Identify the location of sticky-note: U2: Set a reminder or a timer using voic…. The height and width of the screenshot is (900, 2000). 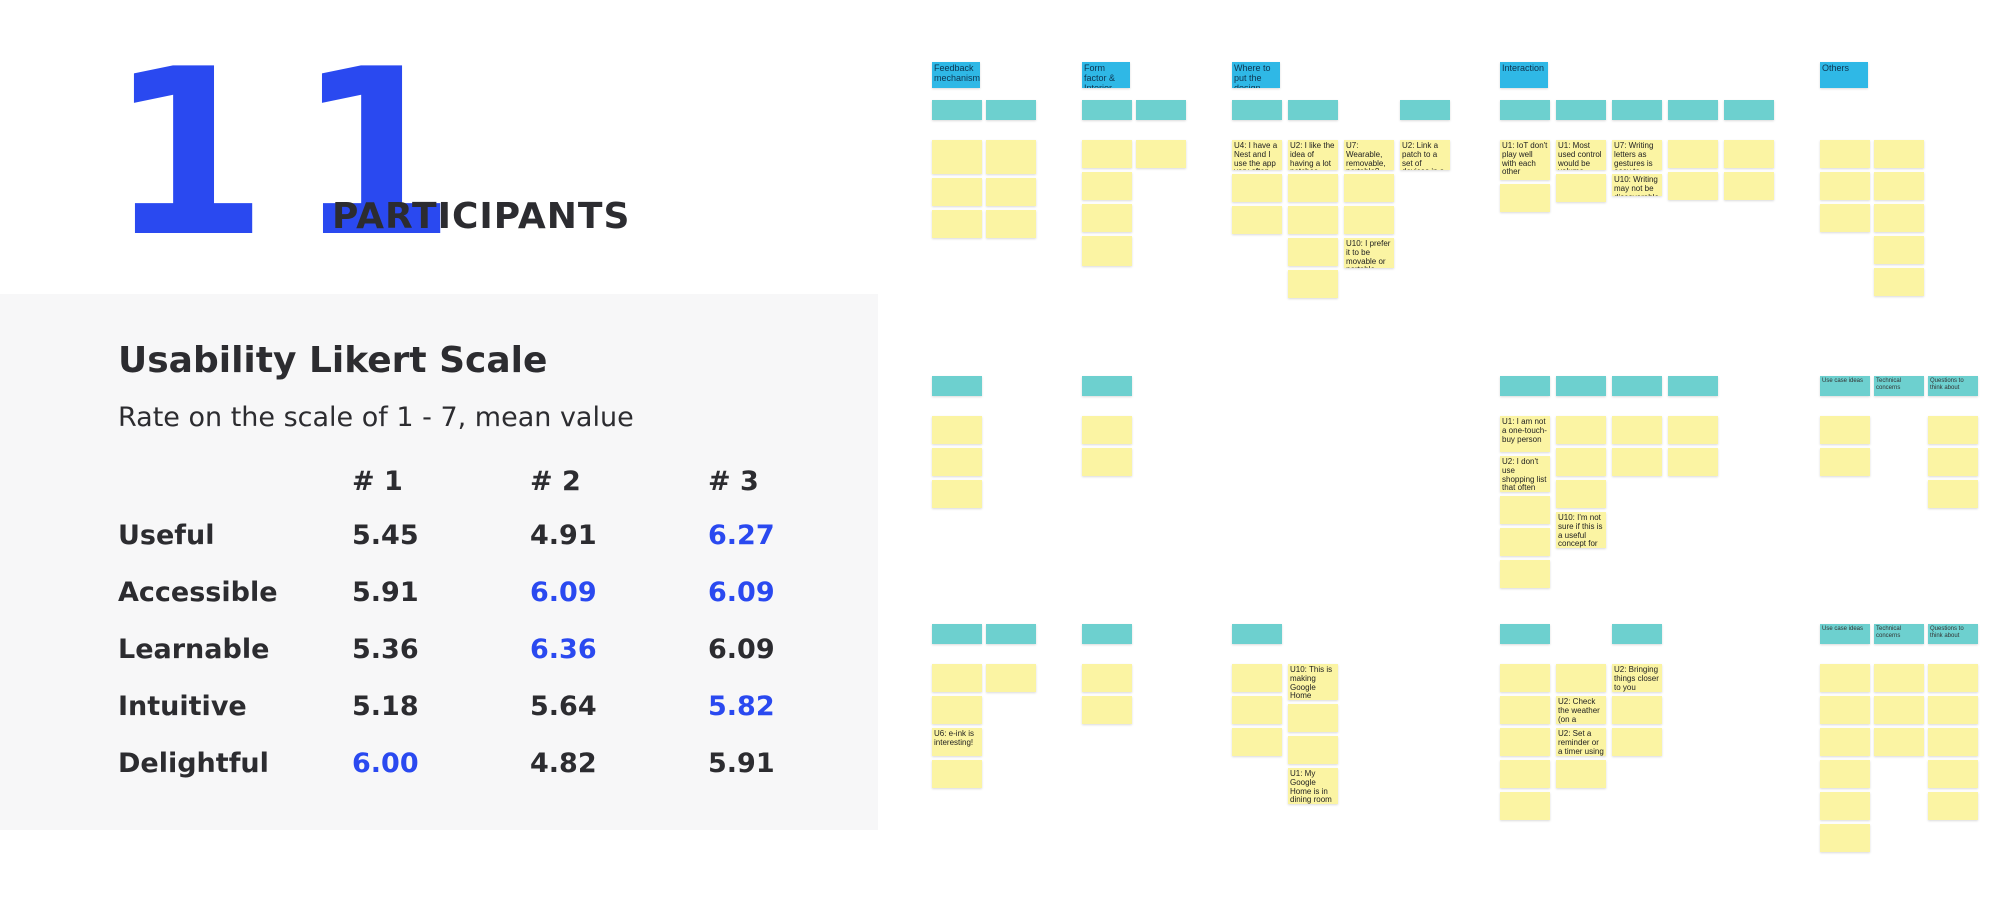
(1581, 742).